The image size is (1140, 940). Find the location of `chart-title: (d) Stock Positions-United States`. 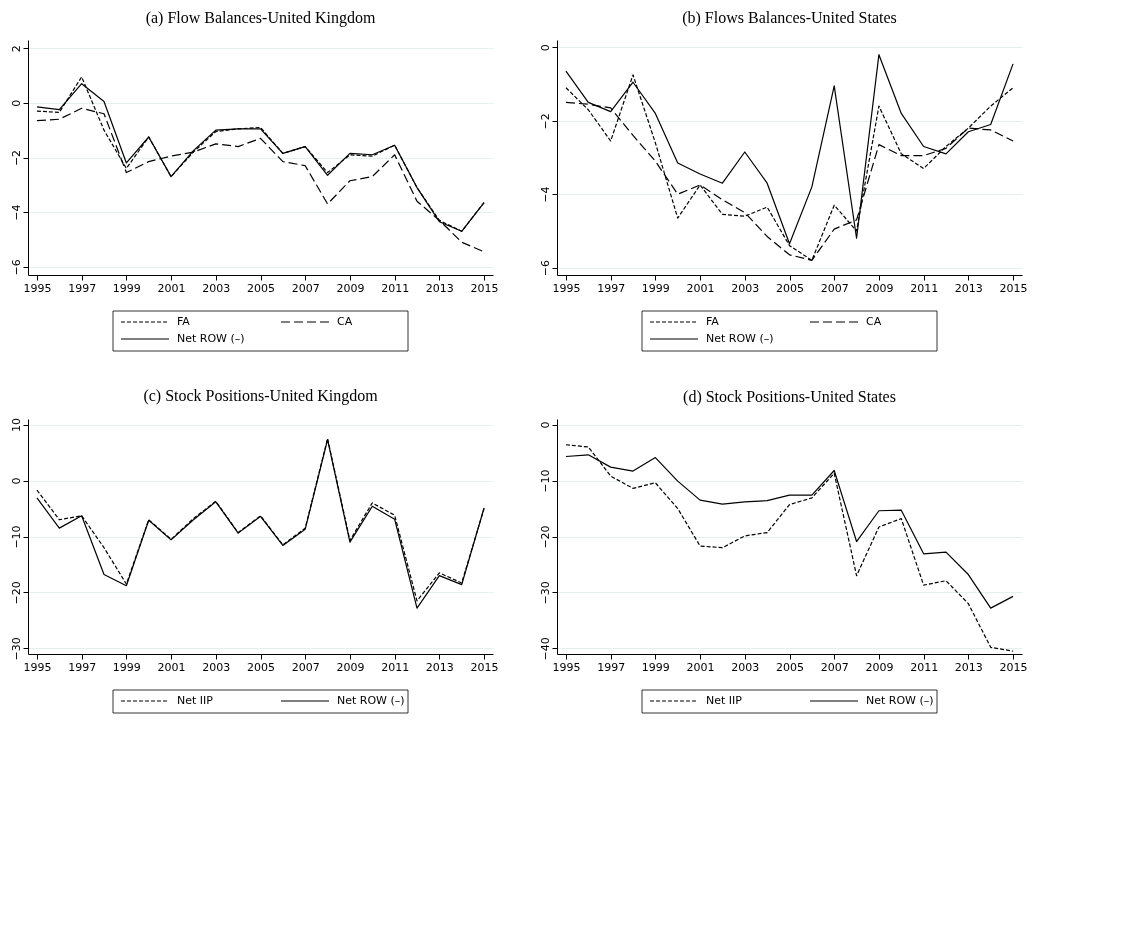

chart-title: (d) Stock Positions-United States is located at coordinates (789, 397).